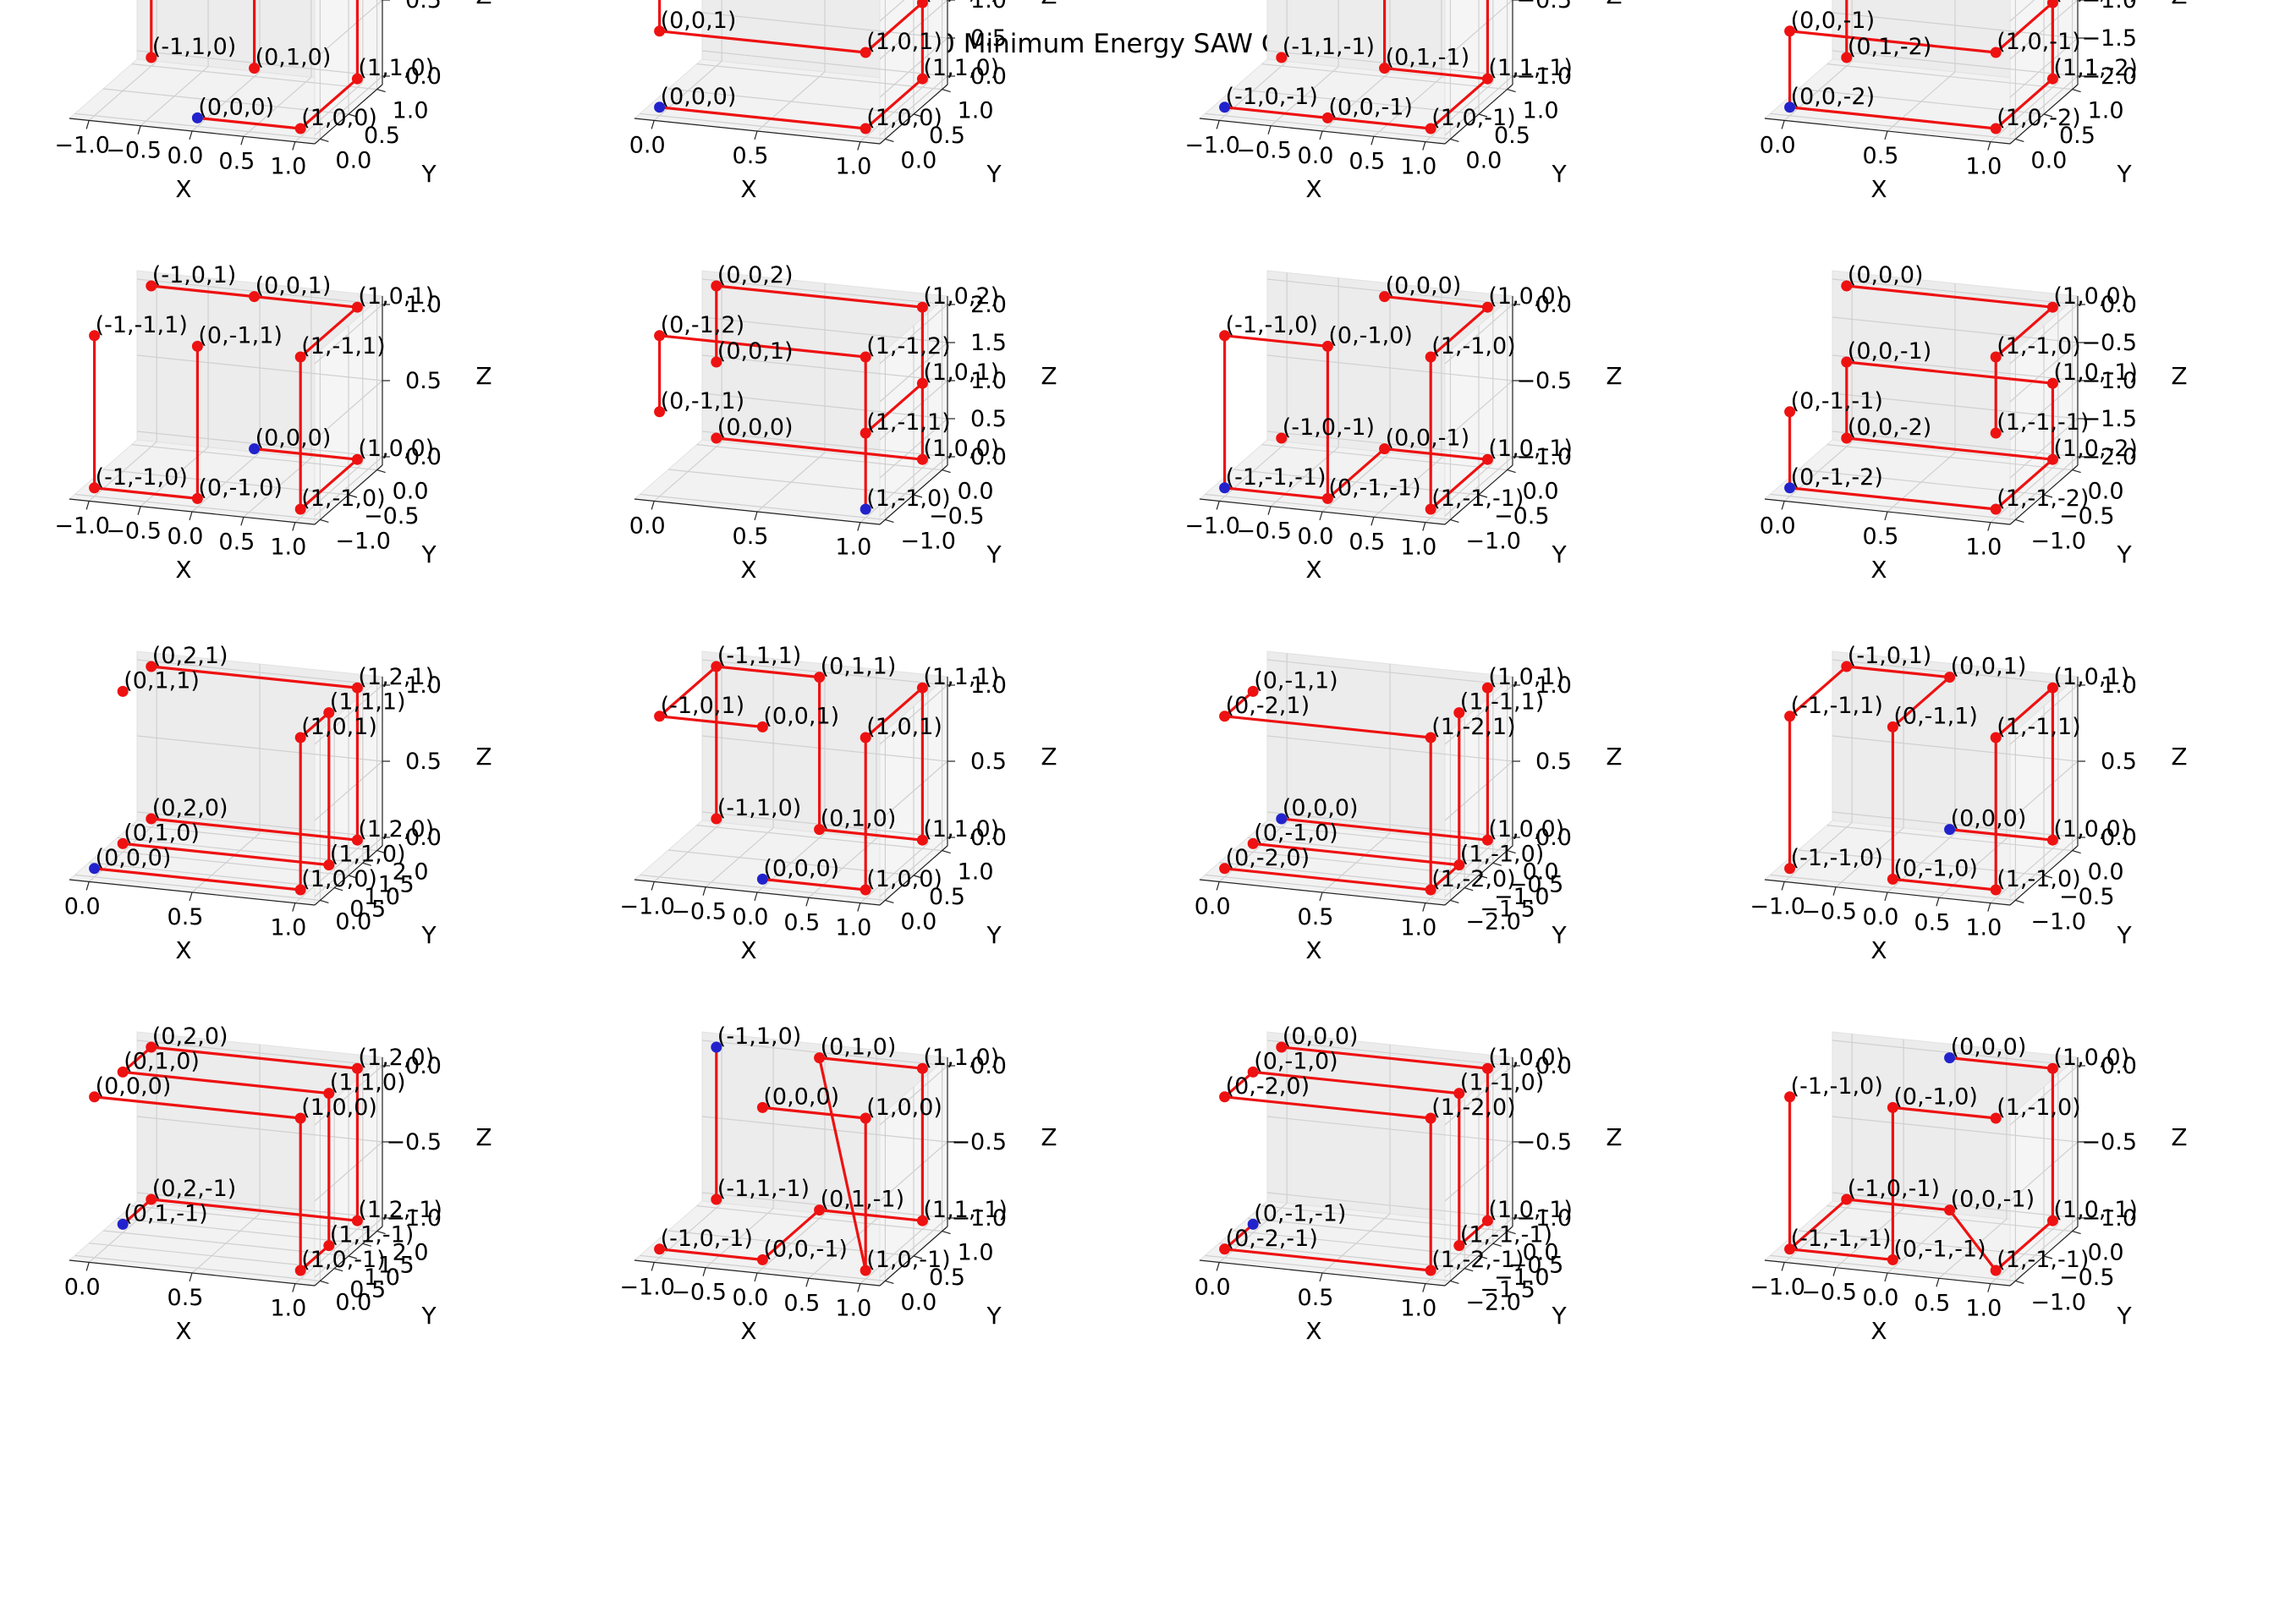  What do you see at coordinates (2106, 872) in the screenshot?
I see `y-tick-label: 0.0` at bounding box center [2106, 872].